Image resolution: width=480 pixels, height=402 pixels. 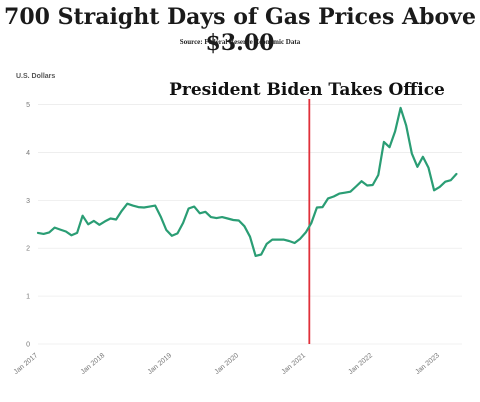 What do you see at coordinates (227, 364) in the screenshot?
I see `x-tick-label: Jan 2020` at bounding box center [227, 364].